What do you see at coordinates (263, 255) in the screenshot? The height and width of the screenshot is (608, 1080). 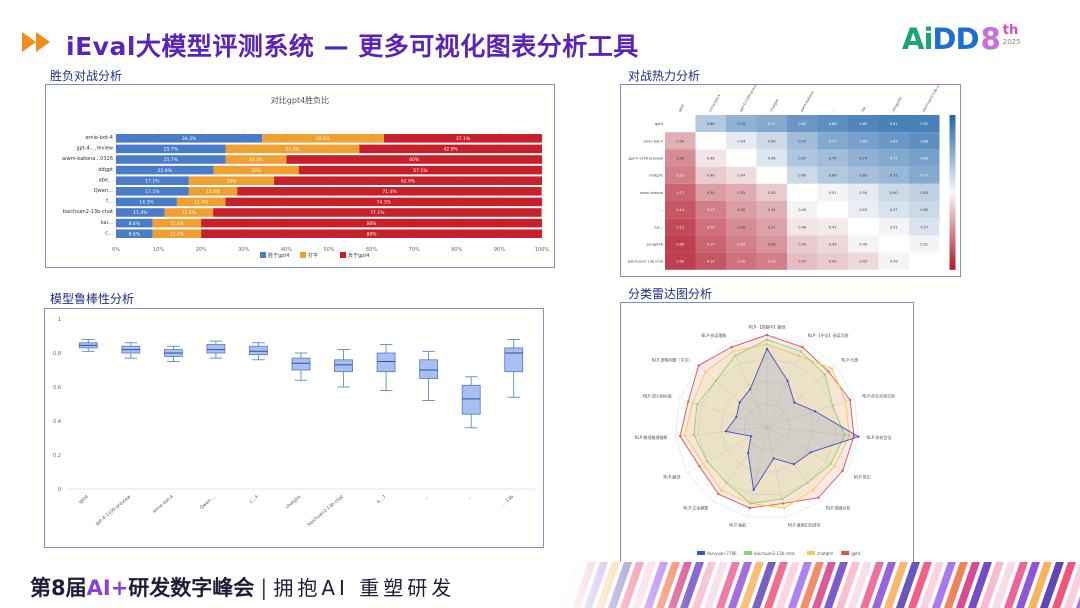 I see `winloss-legend-swatch` at bounding box center [263, 255].